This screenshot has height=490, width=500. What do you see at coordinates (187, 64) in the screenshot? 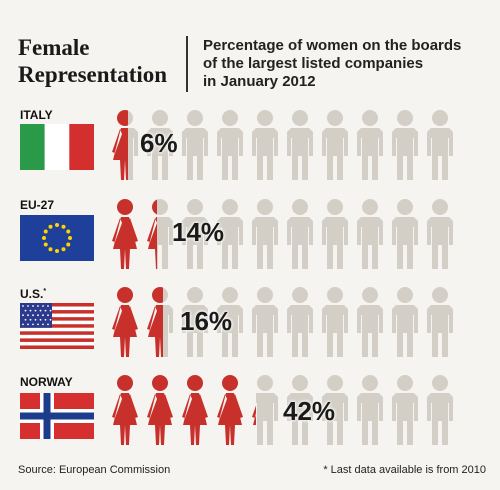
I see `title-divider` at bounding box center [187, 64].